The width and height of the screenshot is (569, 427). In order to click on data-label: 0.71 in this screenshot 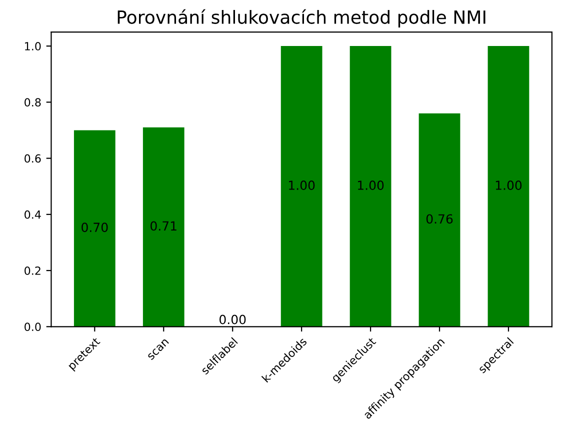, I will do `click(163, 226)`.